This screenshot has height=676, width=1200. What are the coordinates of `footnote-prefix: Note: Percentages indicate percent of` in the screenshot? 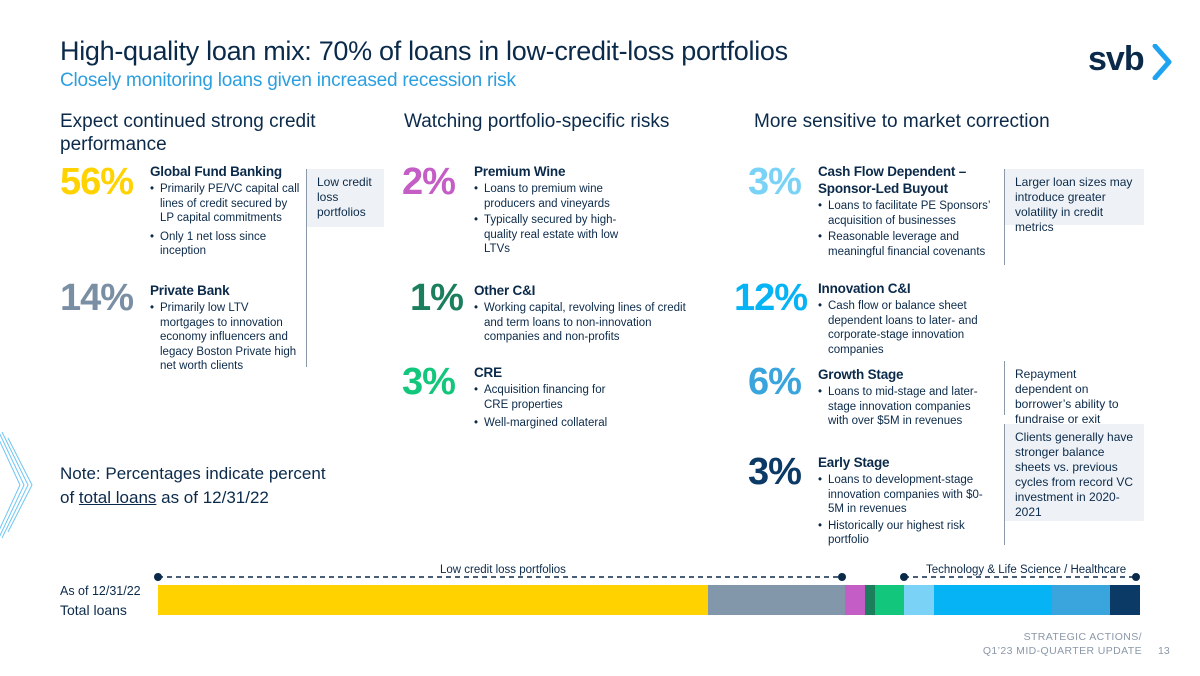 It's located at (193, 485).